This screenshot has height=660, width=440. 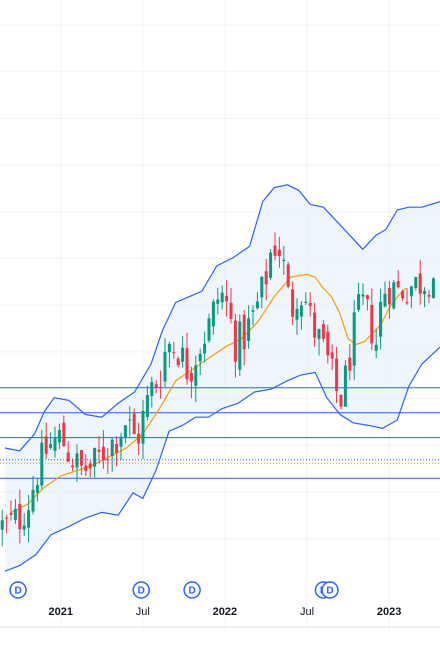 I want to click on x-tick-label: 2022, so click(x=225, y=612).